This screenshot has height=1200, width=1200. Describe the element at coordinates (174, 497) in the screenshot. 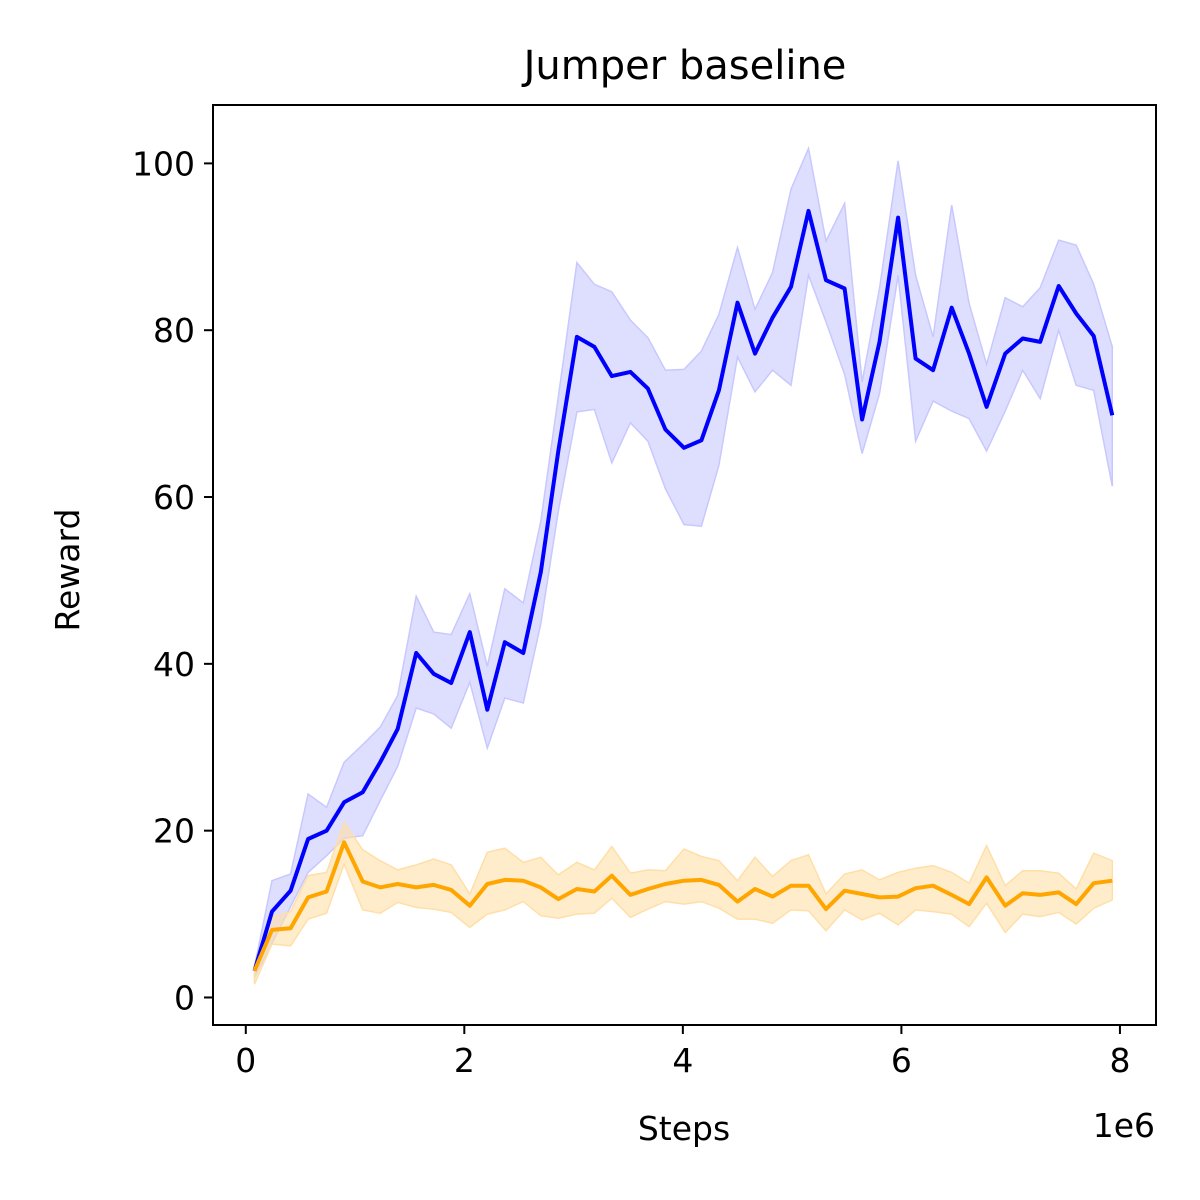

I see `y-tick-label: 60` at that location.